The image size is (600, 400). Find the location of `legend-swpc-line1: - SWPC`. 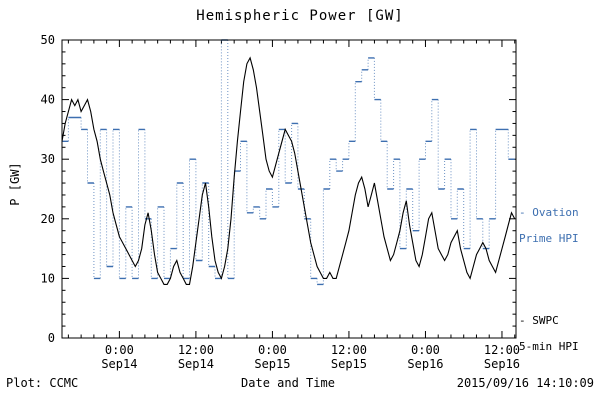

legend-swpc-line1: - SWPC is located at coordinates (539, 320).